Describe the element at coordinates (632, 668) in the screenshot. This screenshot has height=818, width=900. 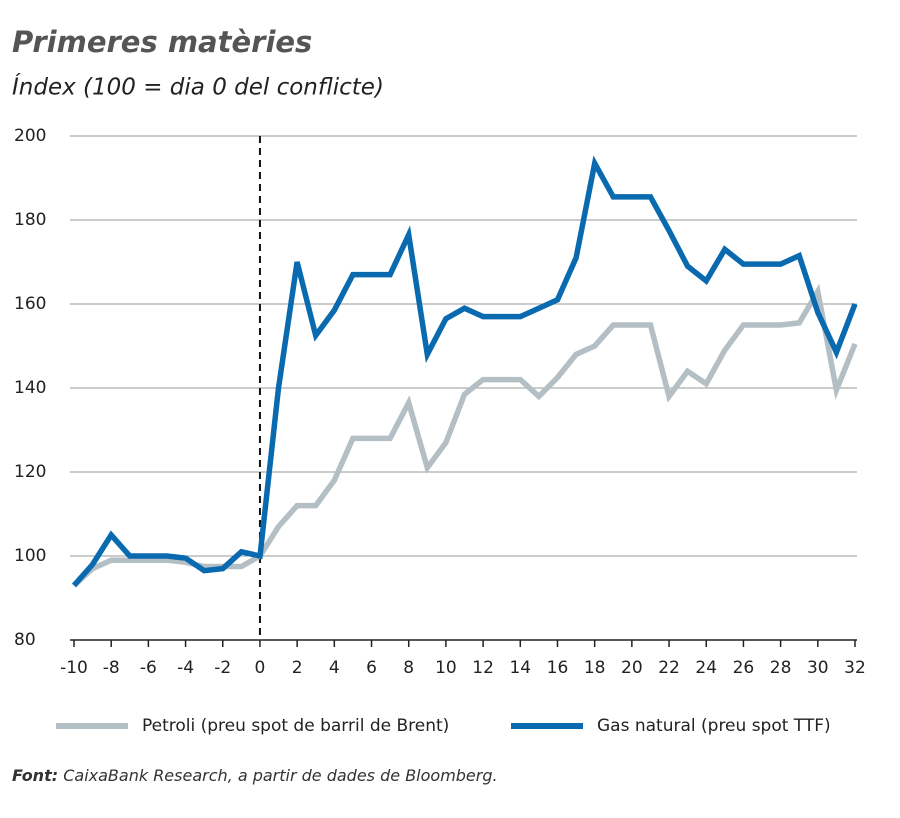
I see `x-tick-label: 20` at that location.